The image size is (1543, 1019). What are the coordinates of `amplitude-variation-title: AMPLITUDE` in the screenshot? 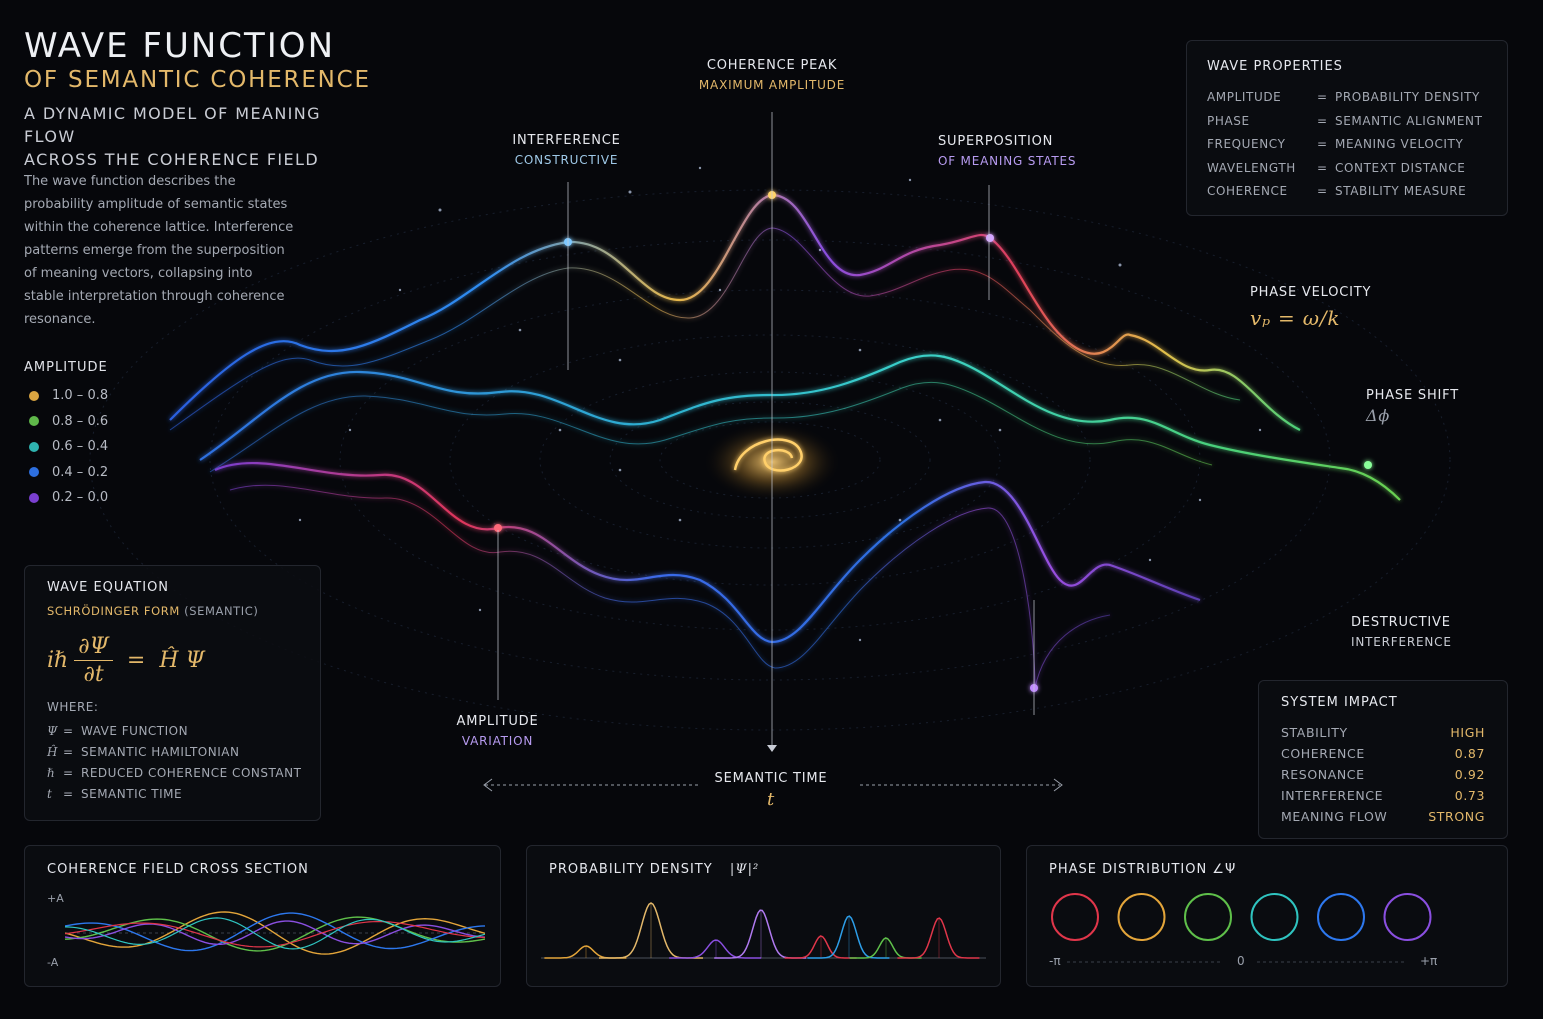 It's located at (497, 721).